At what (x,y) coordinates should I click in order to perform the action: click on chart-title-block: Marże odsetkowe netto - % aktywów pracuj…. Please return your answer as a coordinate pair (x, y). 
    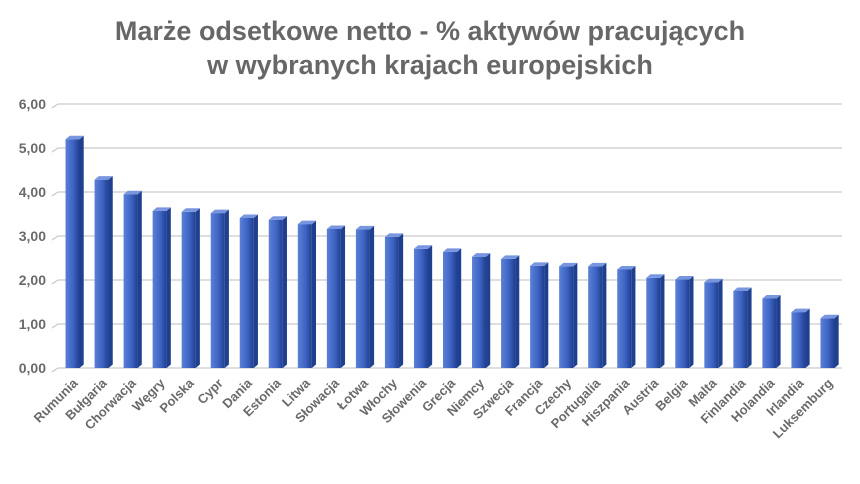
    Looking at the image, I should click on (430, 48).